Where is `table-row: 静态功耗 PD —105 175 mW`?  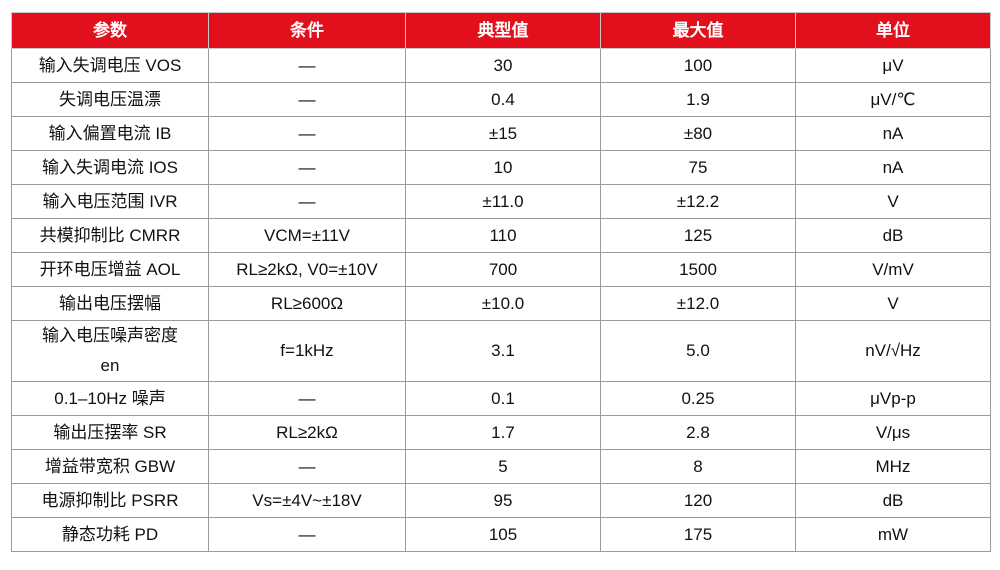
table-row: 静态功耗 PD —105 175 mW is located at coordinates (501, 534).